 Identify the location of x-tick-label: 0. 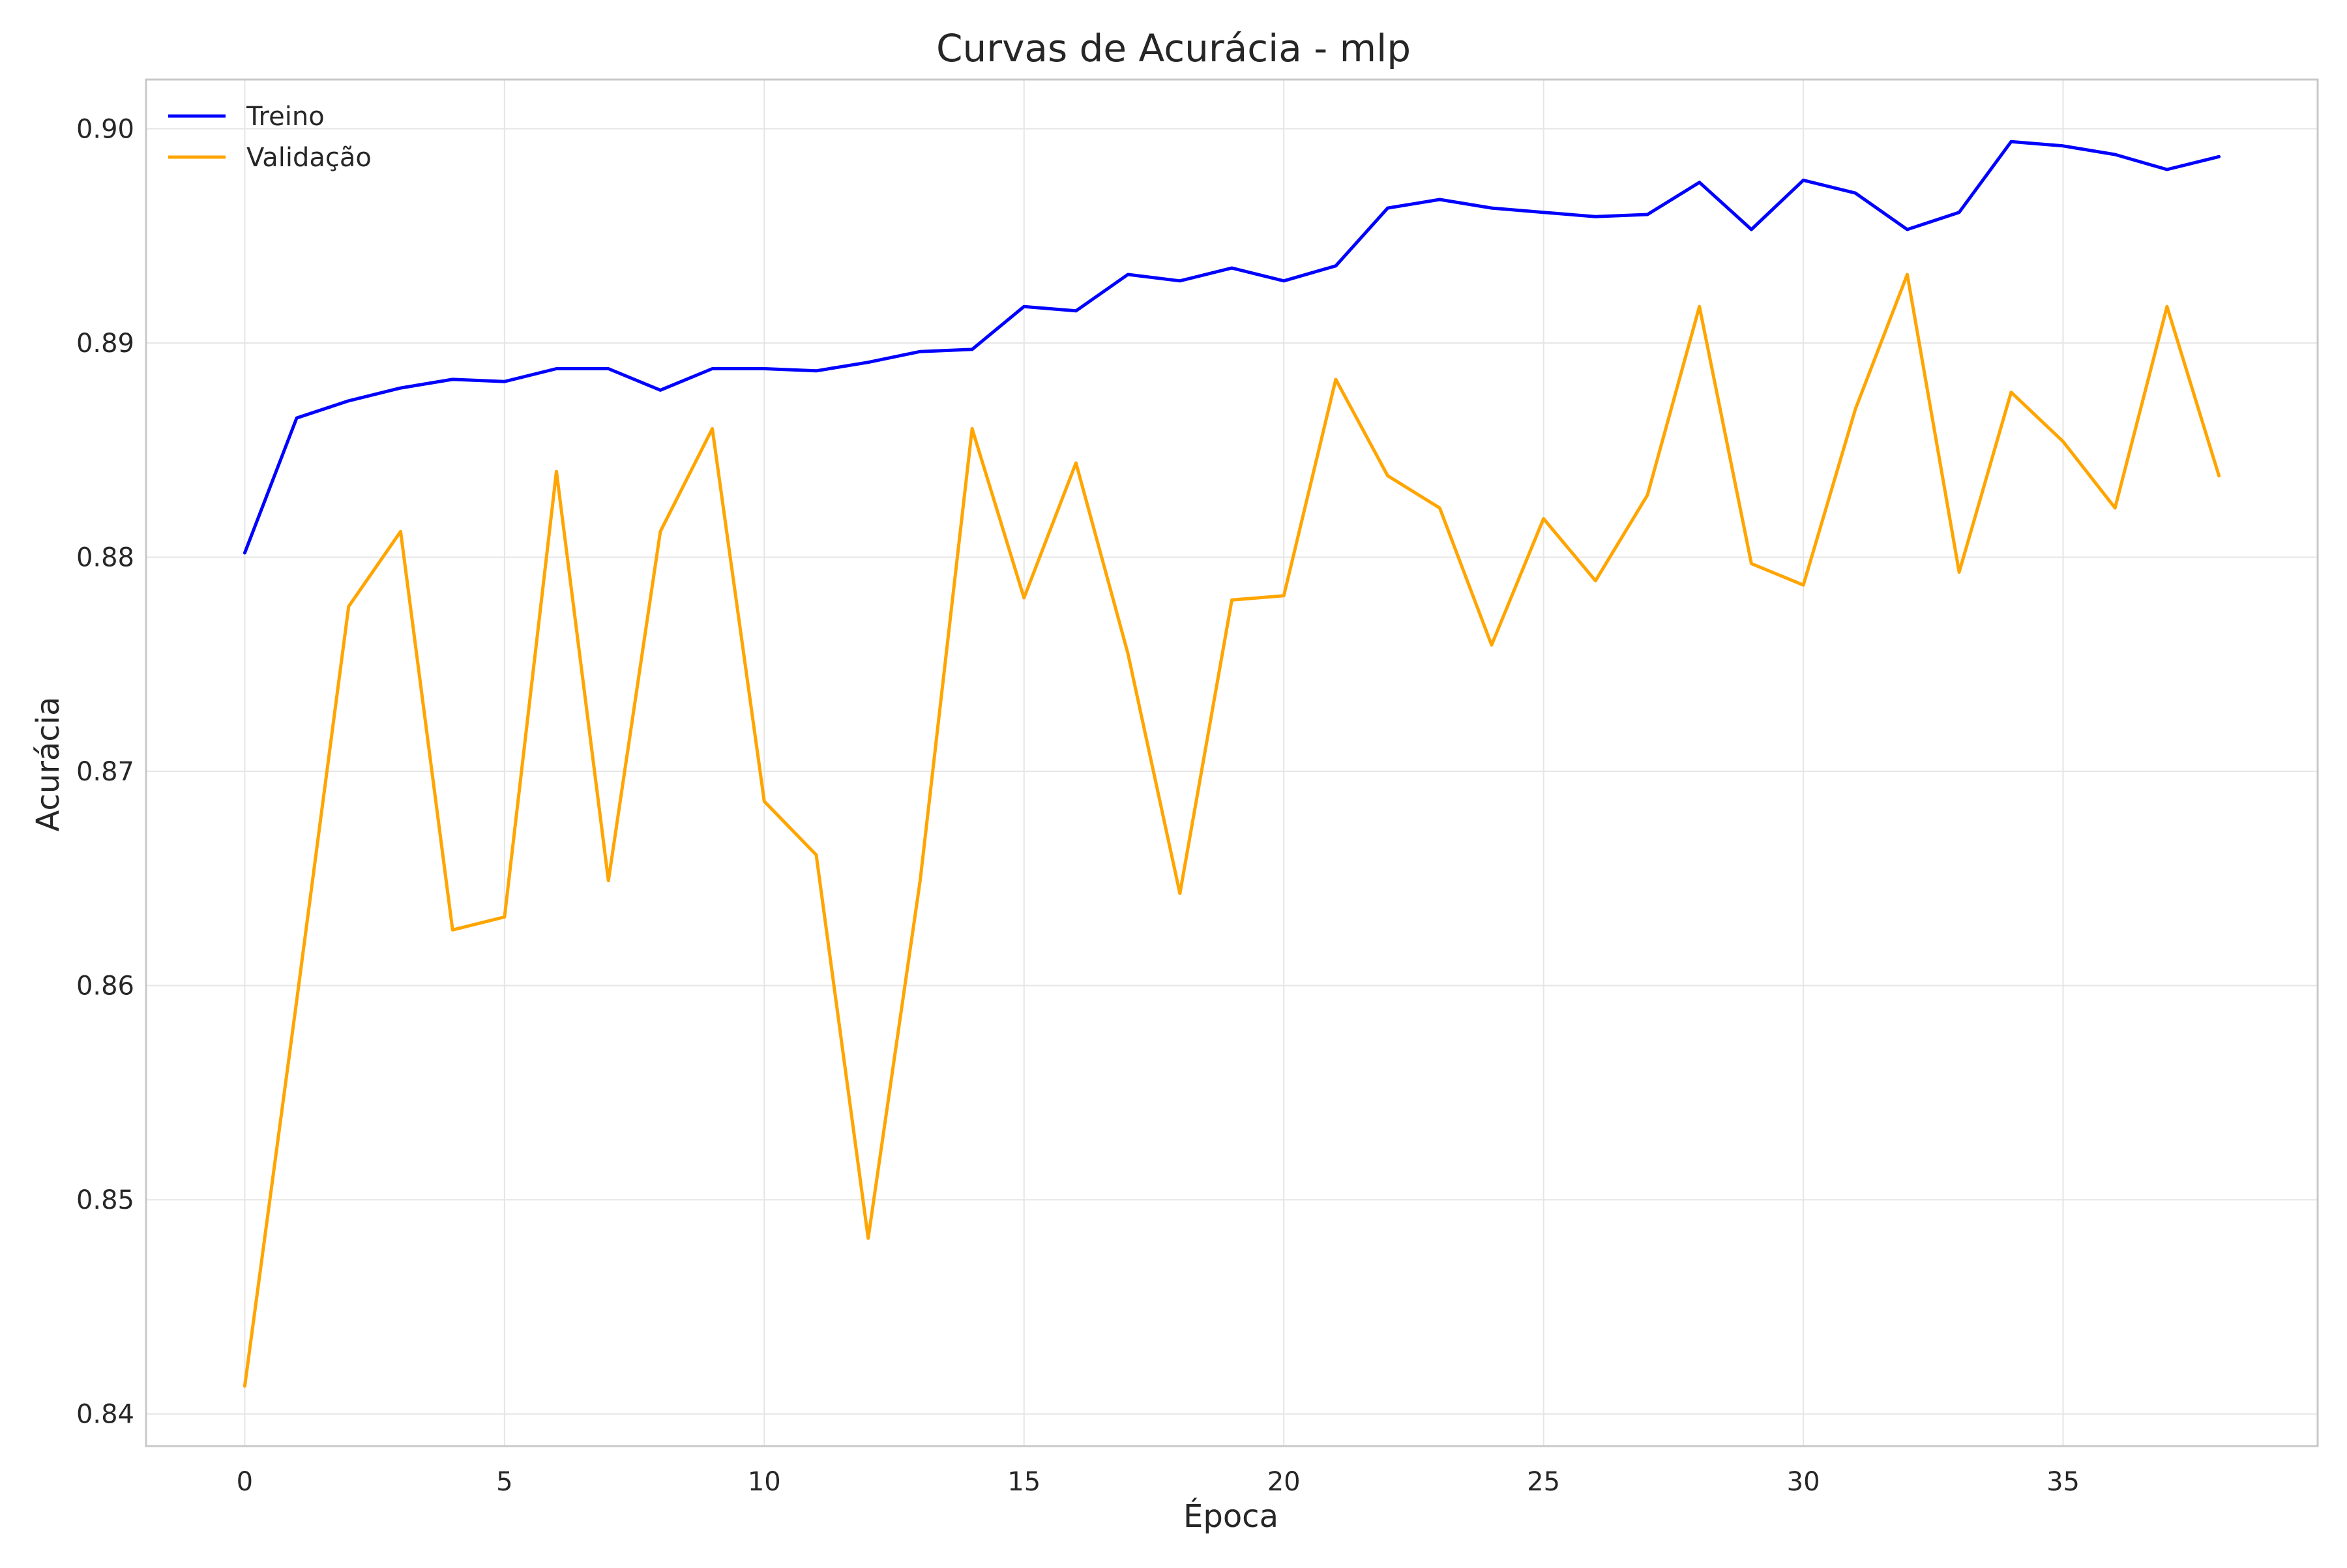
(245, 1482).